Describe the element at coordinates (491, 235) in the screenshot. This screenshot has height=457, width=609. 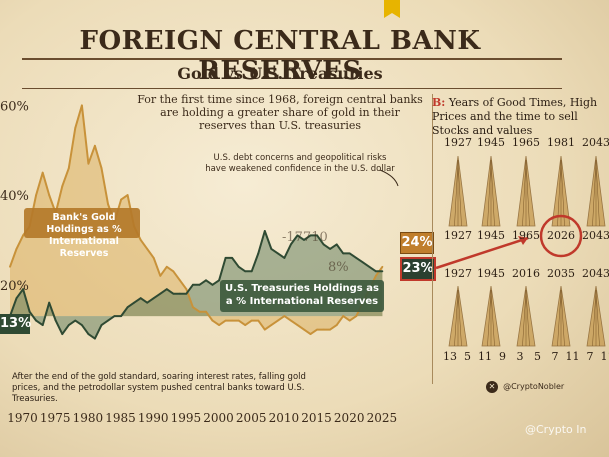
I see `cycle-year-row2: 1945` at that location.